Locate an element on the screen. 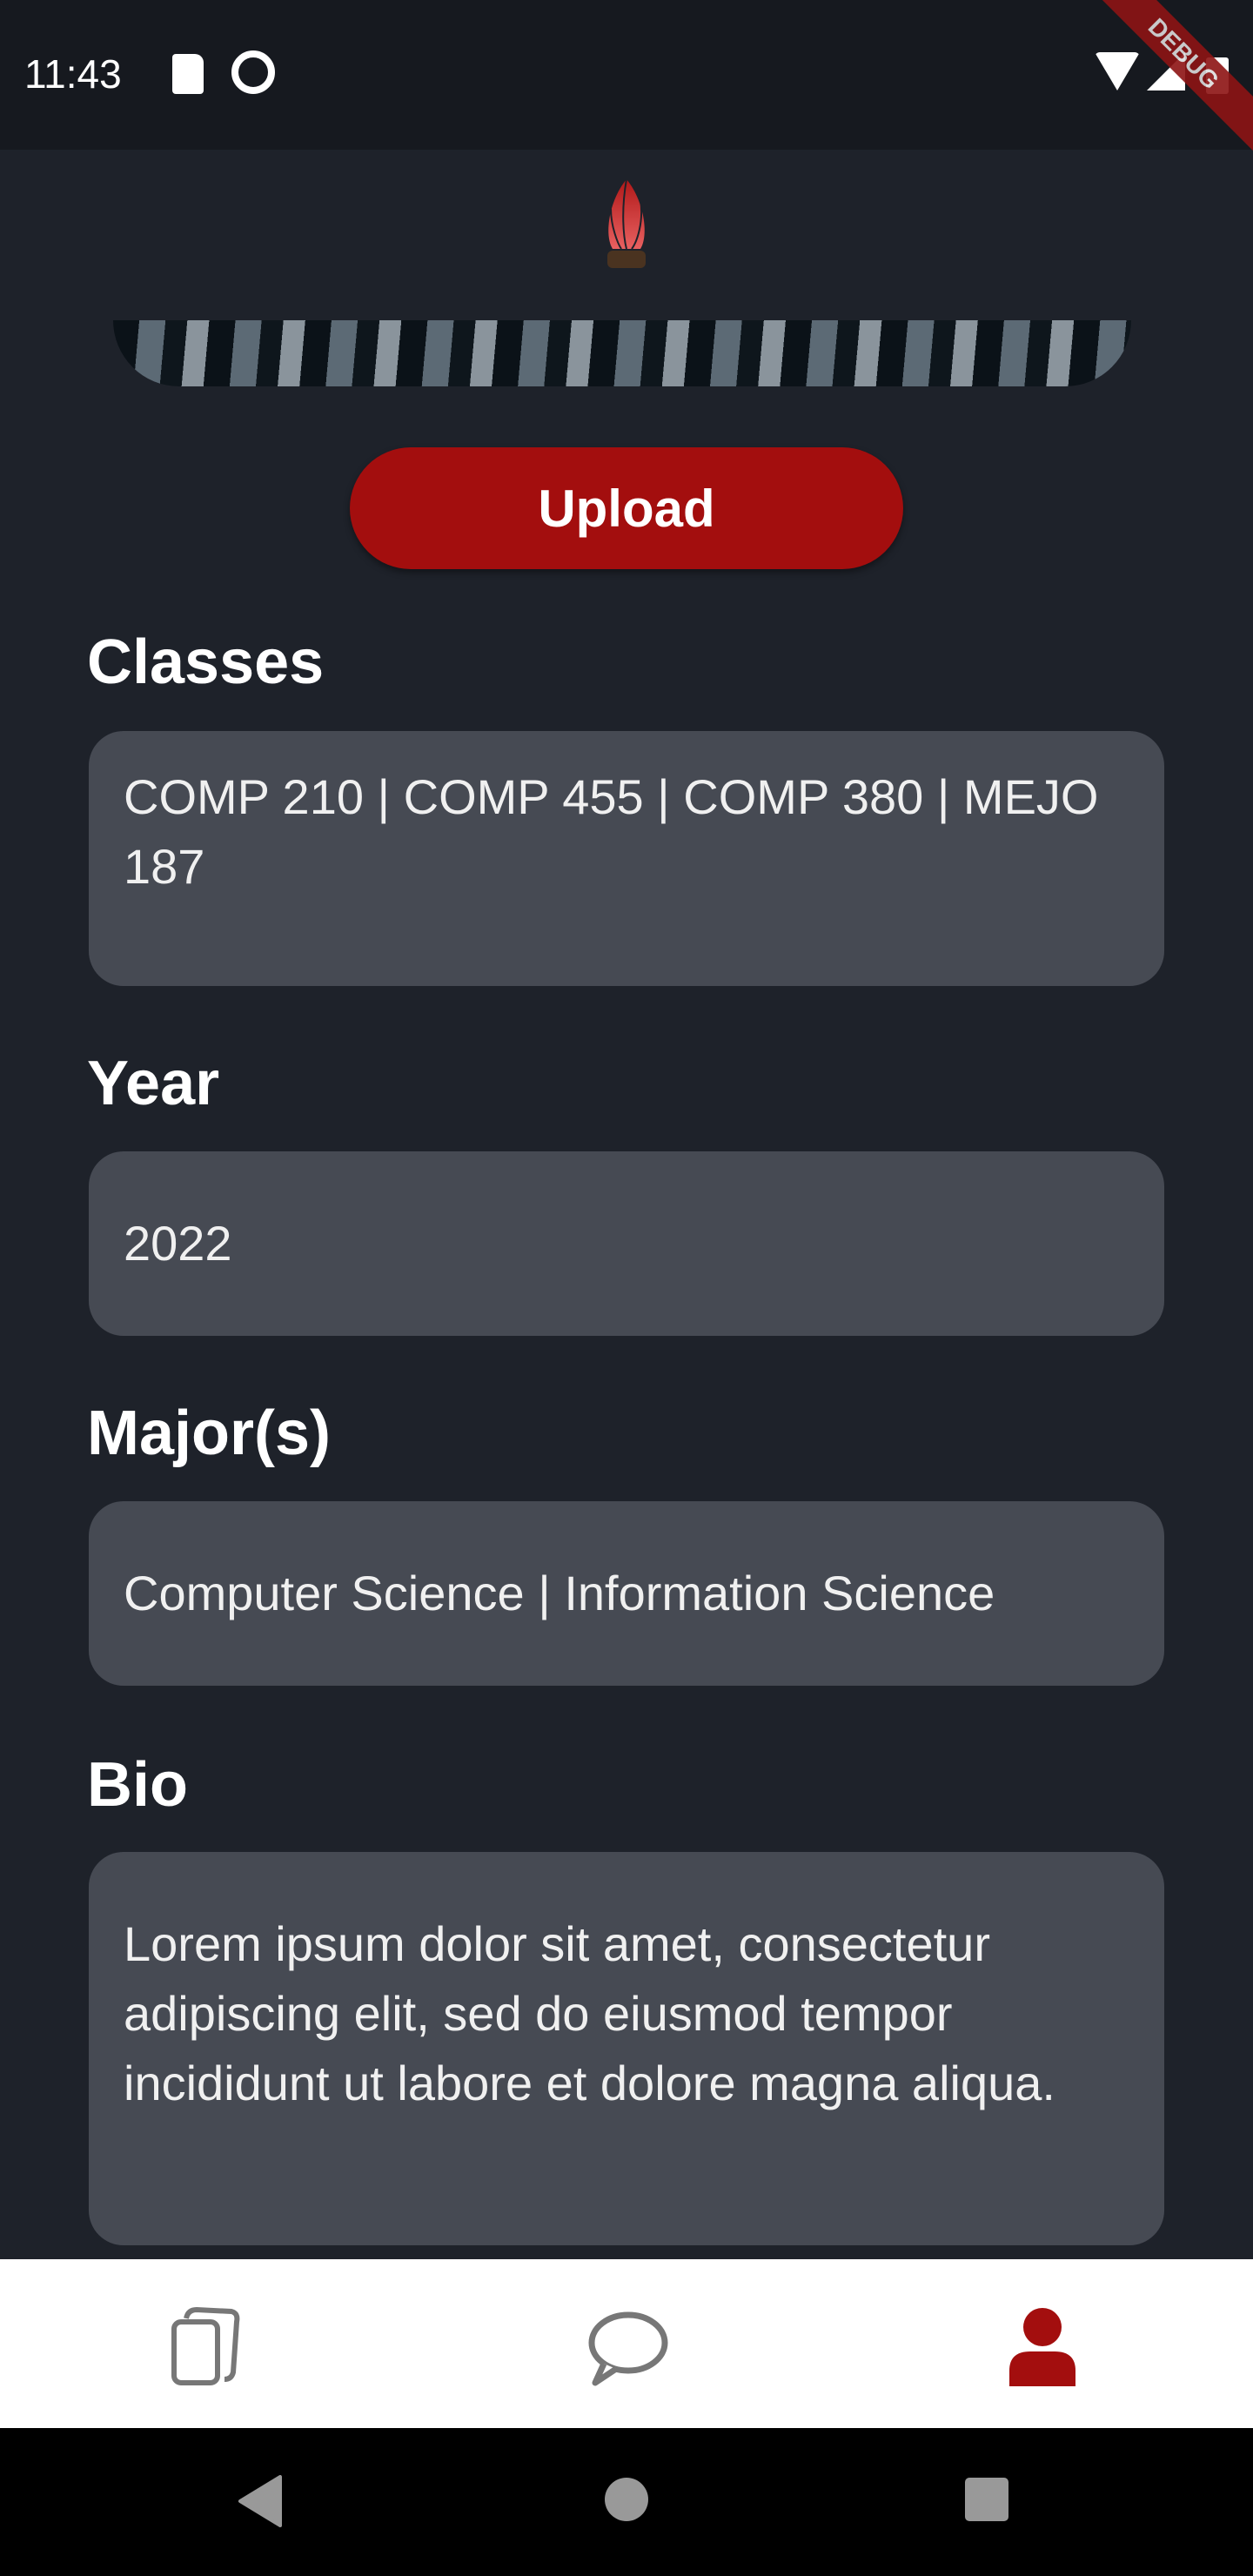  home-icon is located at coordinates (626, 2499).